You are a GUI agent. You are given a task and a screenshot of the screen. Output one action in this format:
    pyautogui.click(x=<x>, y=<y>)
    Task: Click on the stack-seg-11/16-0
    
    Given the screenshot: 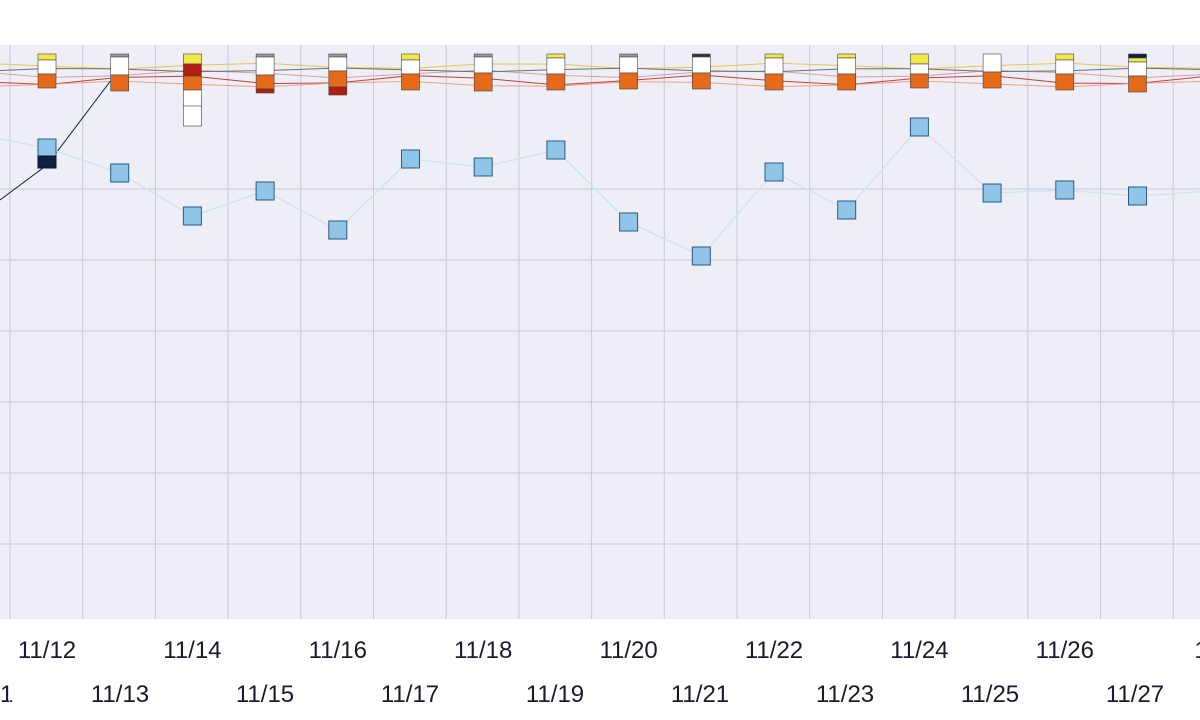 What is the action you would take?
    pyautogui.click(x=338, y=55)
    